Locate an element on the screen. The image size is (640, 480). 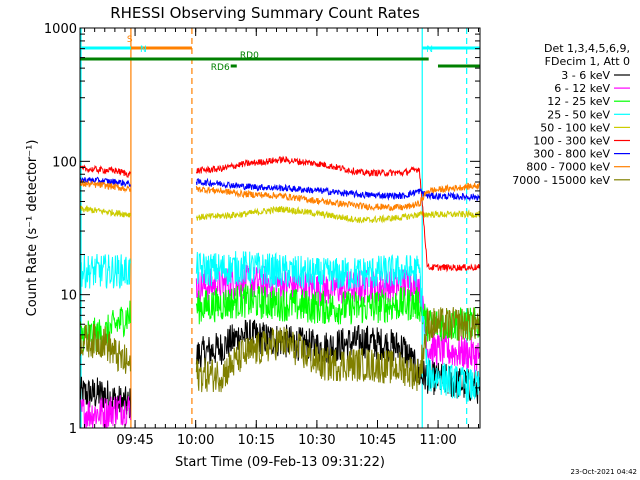
flag-label-1: N is located at coordinates (143, 50).